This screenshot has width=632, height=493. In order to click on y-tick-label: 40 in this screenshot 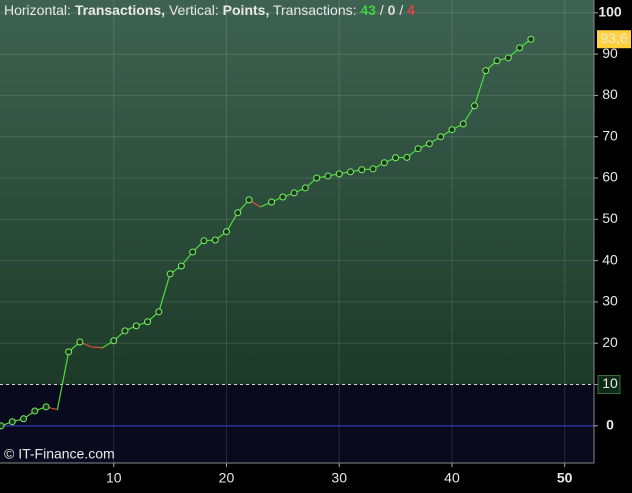, I will do `click(610, 259)`.